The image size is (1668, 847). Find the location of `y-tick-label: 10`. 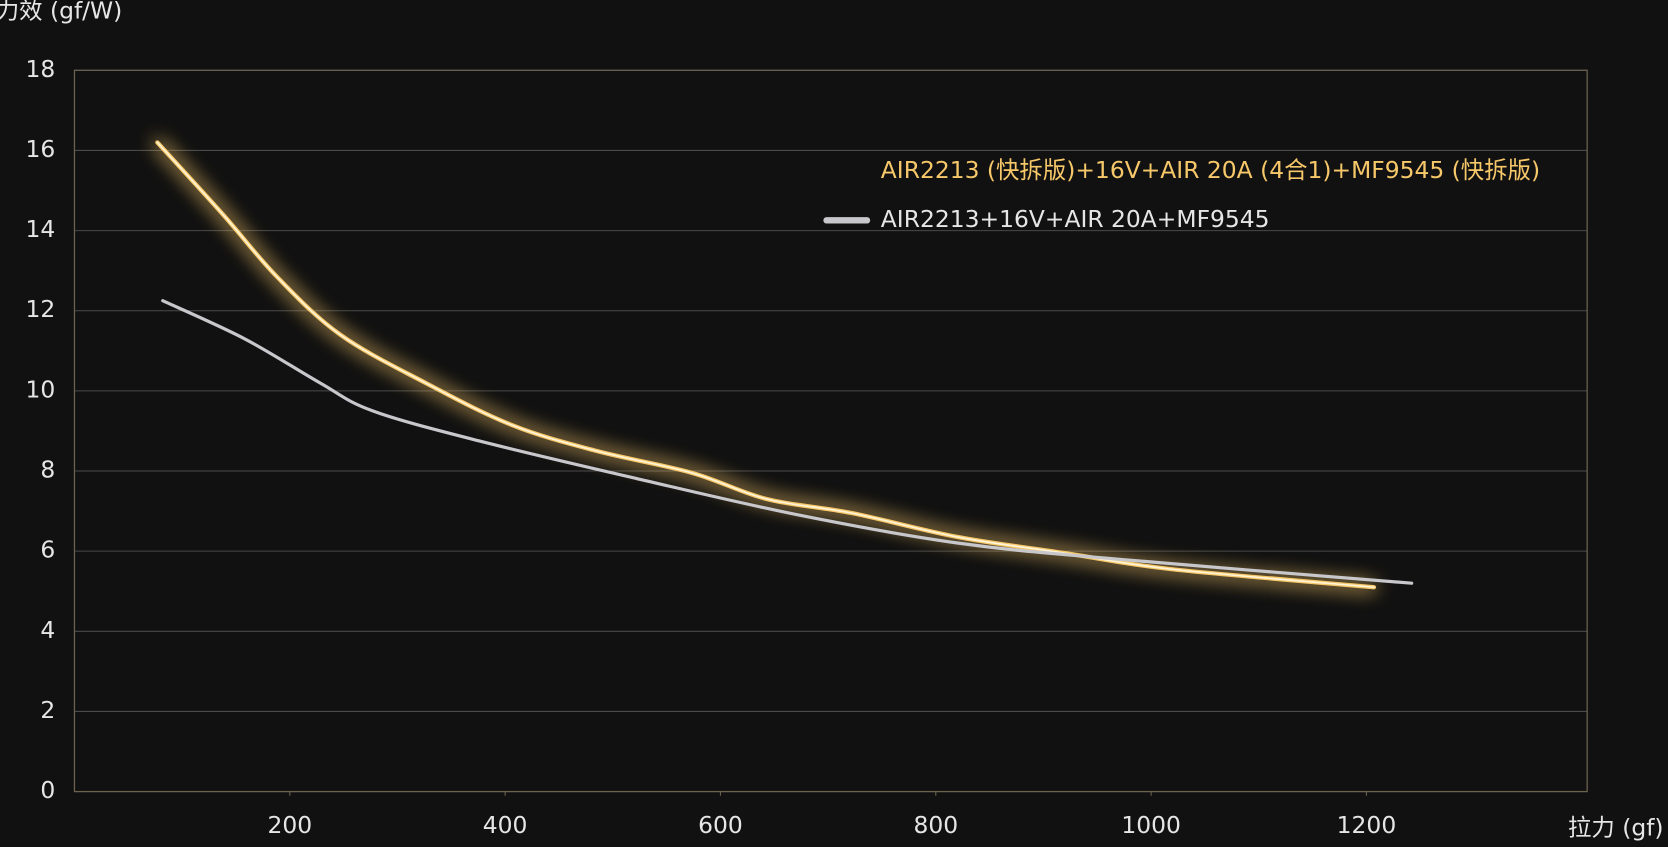

y-tick-label: 10 is located at coordinates (41, 389).